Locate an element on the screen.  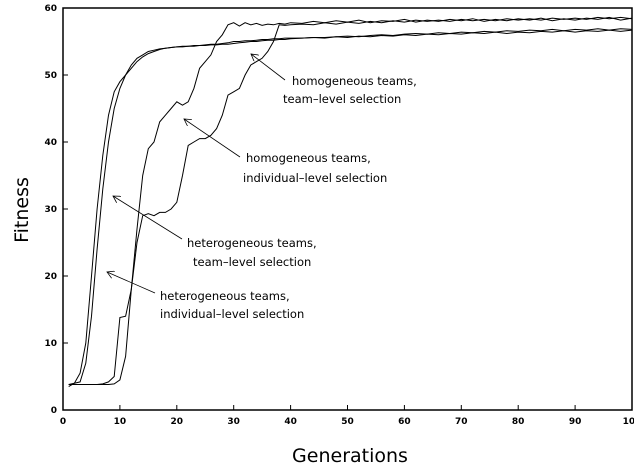
x-tick-label: 70 is located at coordinates (461, 422).